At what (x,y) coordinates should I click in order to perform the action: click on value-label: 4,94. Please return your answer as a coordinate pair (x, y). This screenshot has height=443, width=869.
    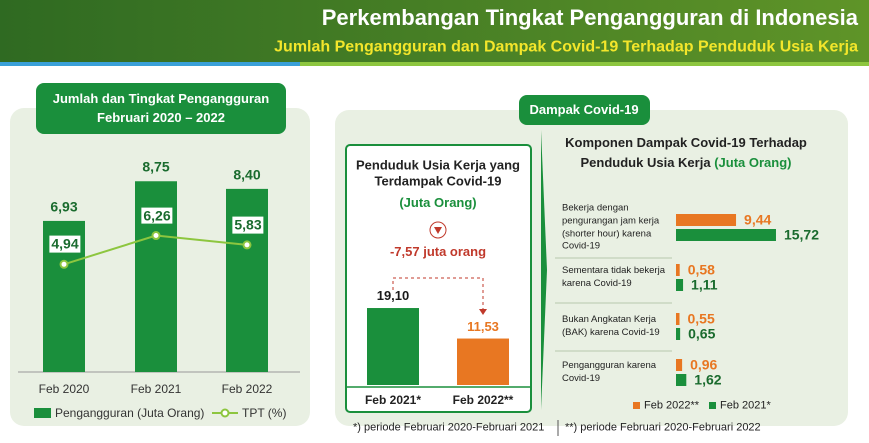
    Looking at the image, I should click on (65, 244).